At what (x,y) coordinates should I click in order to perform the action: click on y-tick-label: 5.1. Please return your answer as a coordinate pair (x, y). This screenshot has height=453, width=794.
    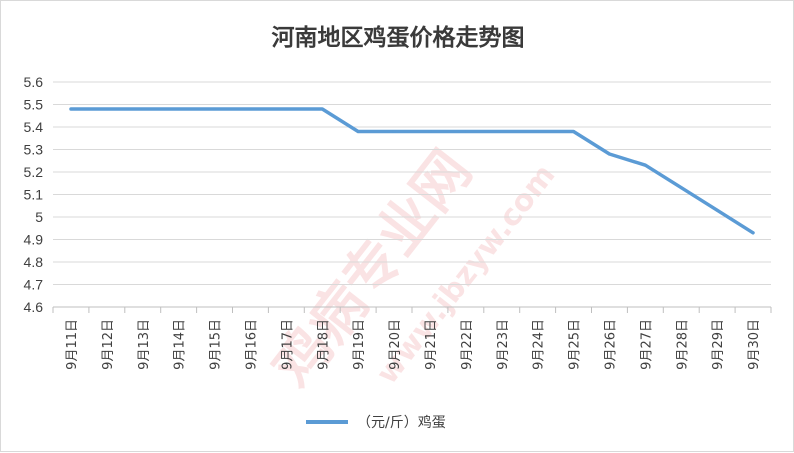
    Looking at the image, I should click on (34, 195).